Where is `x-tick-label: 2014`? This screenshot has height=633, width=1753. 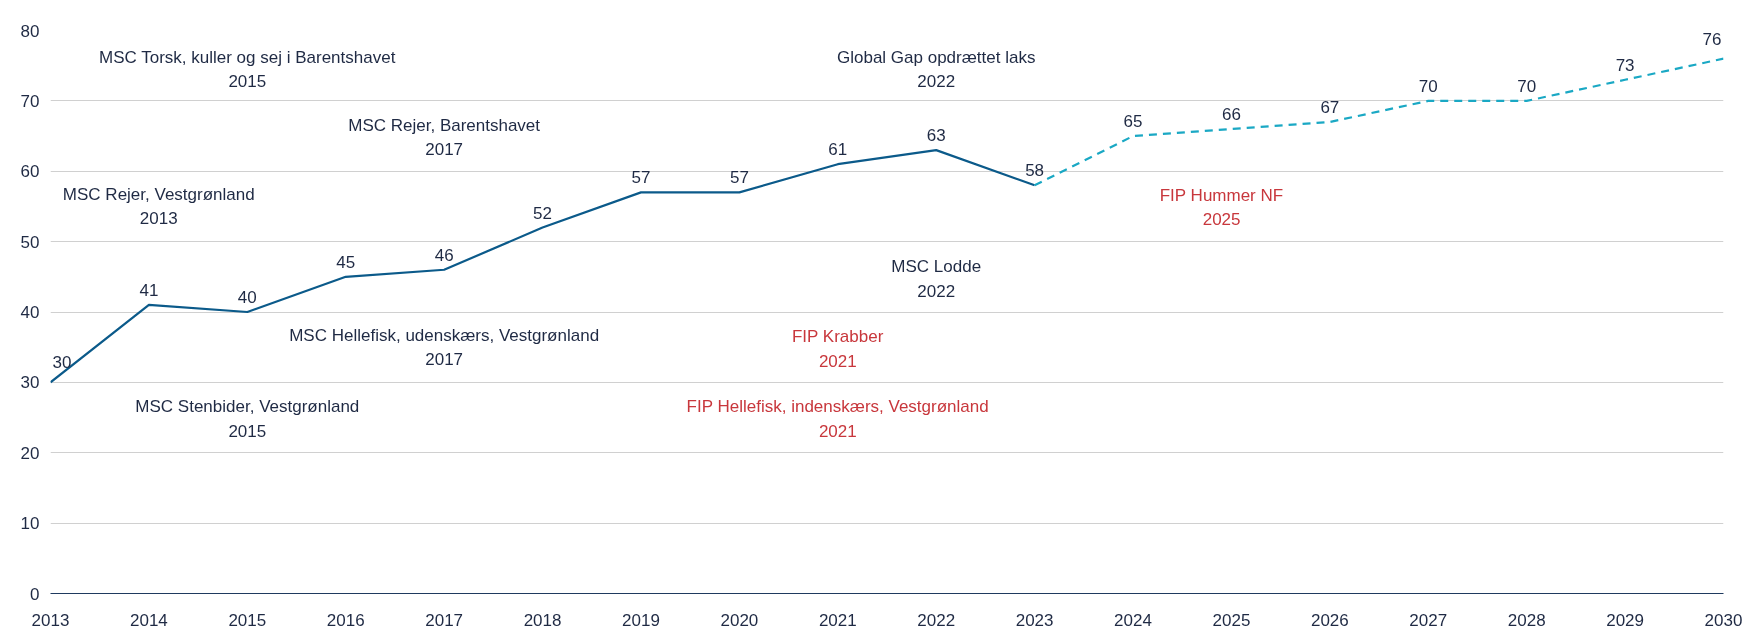 x-tick-label: 2014 is located at coordinates (149, 620).